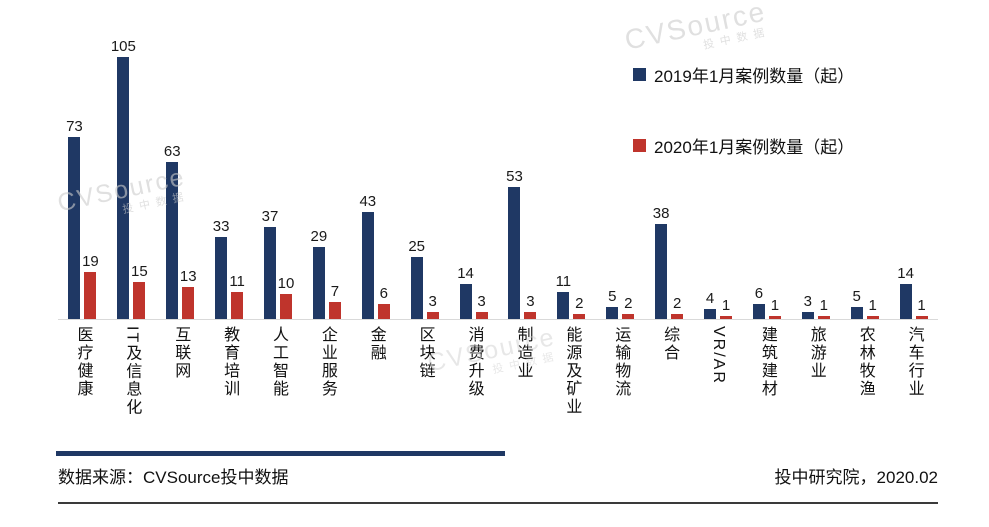  What do you see at coordinates (572, 371) in the screenshot?
I see `category-label: 能源及矿业` at bounding box center [572, 371].